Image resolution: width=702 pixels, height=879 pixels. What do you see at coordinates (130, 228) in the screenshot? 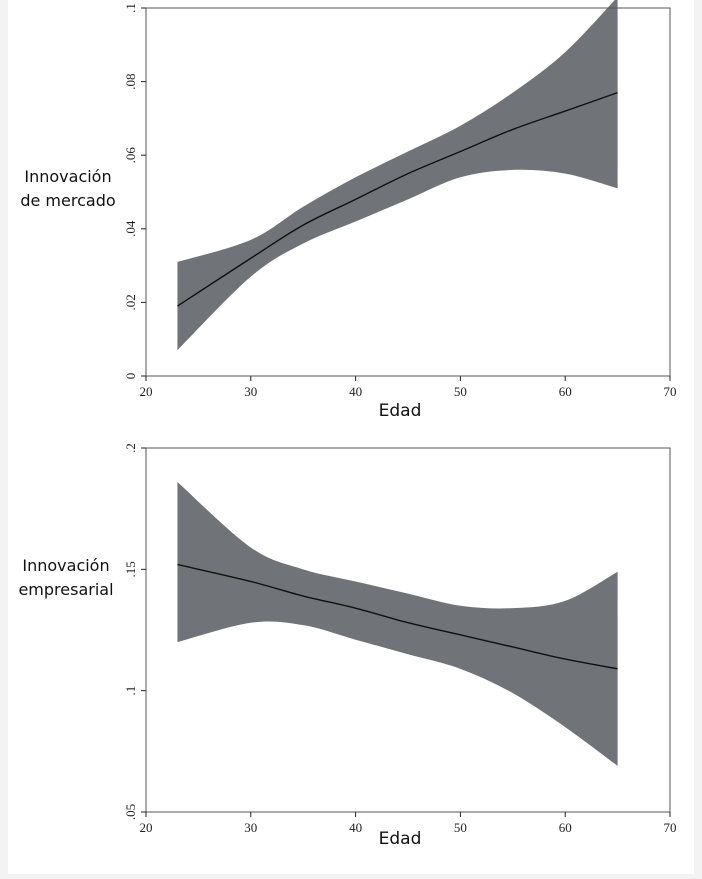
I see `y-tick-label: .04` at bounding box center [130, 228].